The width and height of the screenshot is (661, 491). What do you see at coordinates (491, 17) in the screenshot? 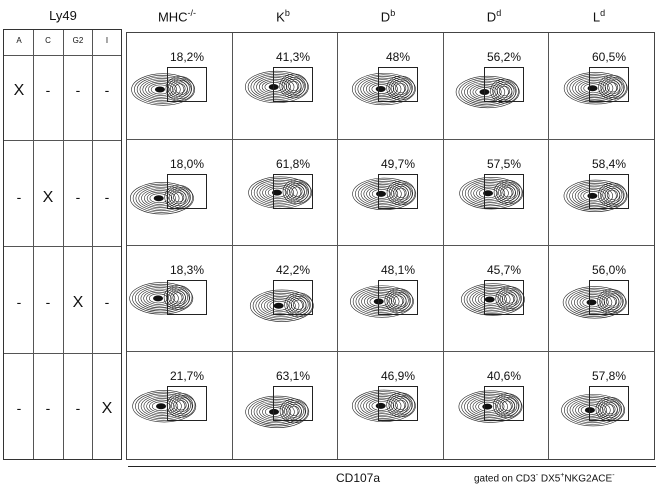
I see `column-header-text: D` at bounding box center [491, 17].